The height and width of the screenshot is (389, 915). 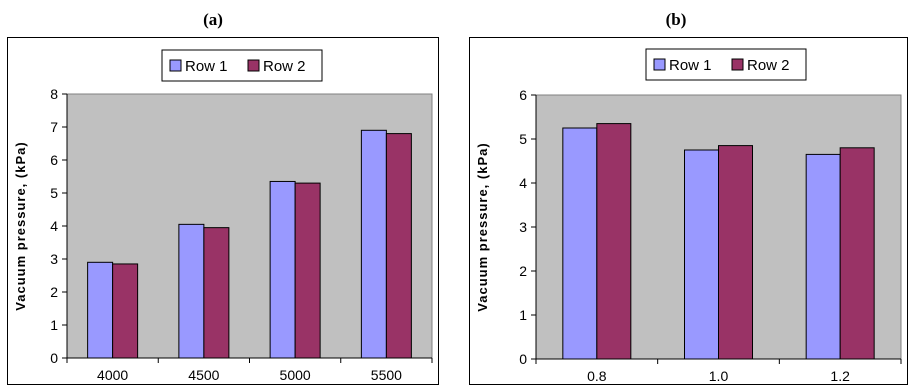 What do you see at coordinates (213, 19) in the screenshot?
I see `panel-label-a: (a)` at bounding box center [213, 19].